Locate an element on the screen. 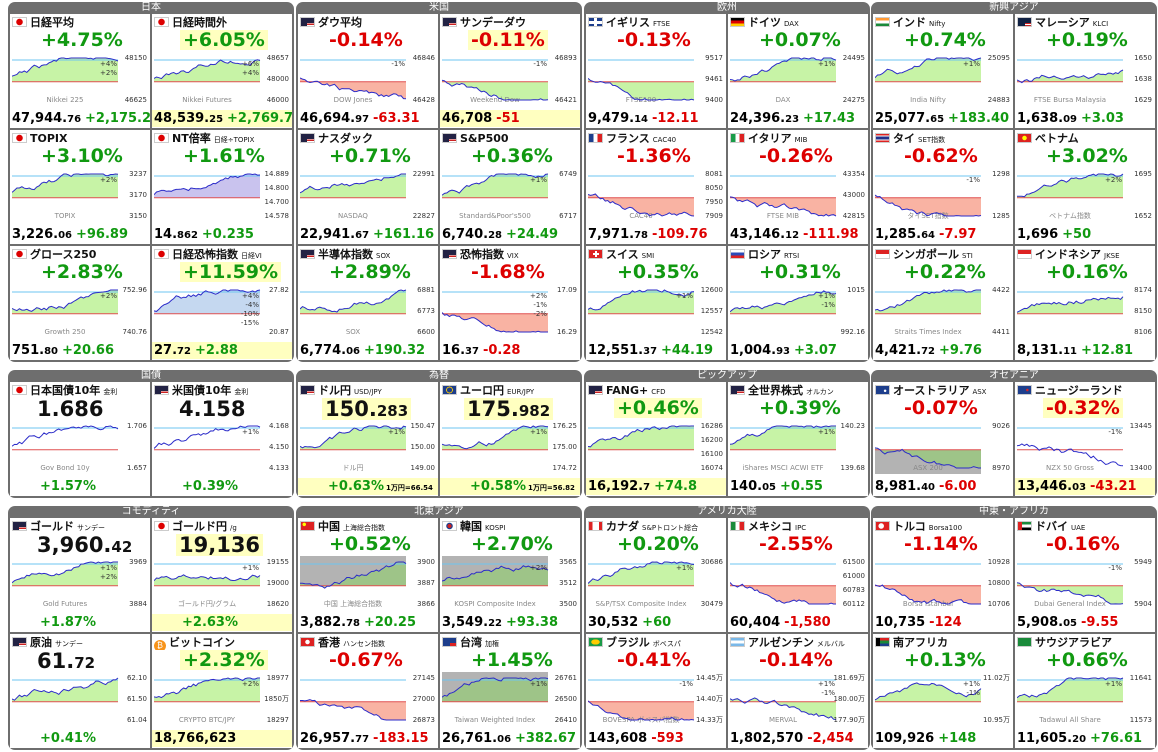 Image resolution: width=1158 pixels, height=752 pixels. price-chart: DOW Jones 46846 46428 -1% is located at coordinates (368, 79).